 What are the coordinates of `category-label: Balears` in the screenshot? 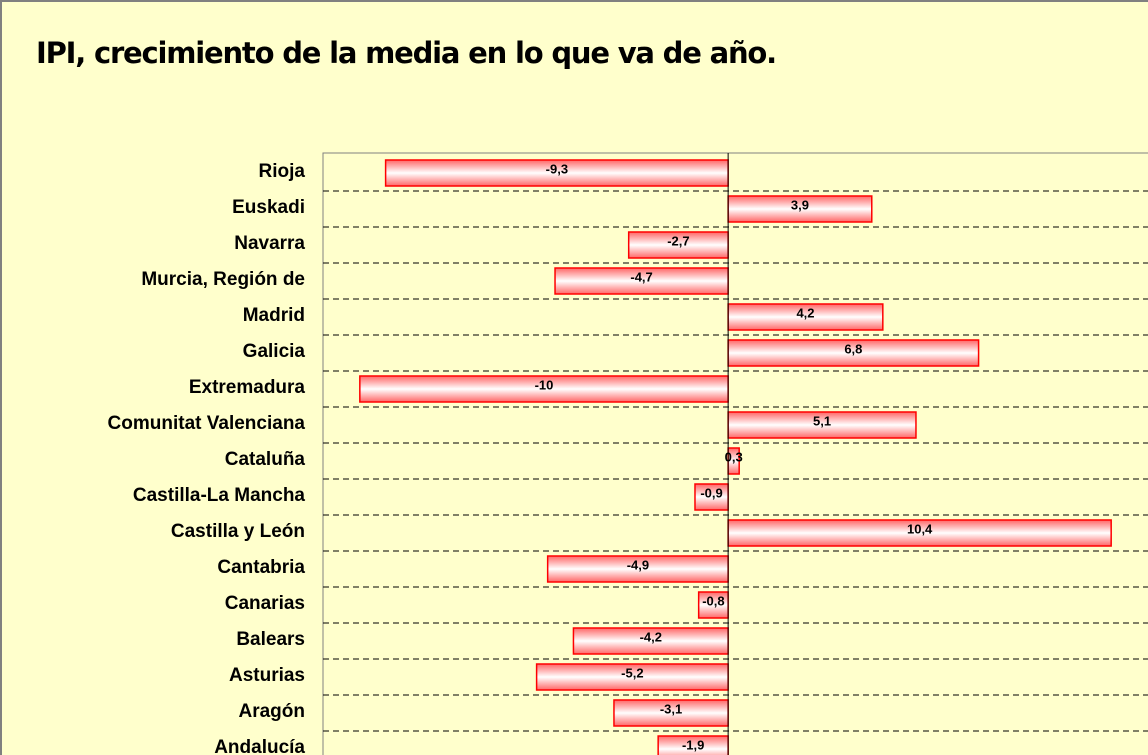 It's located at (270, 639).